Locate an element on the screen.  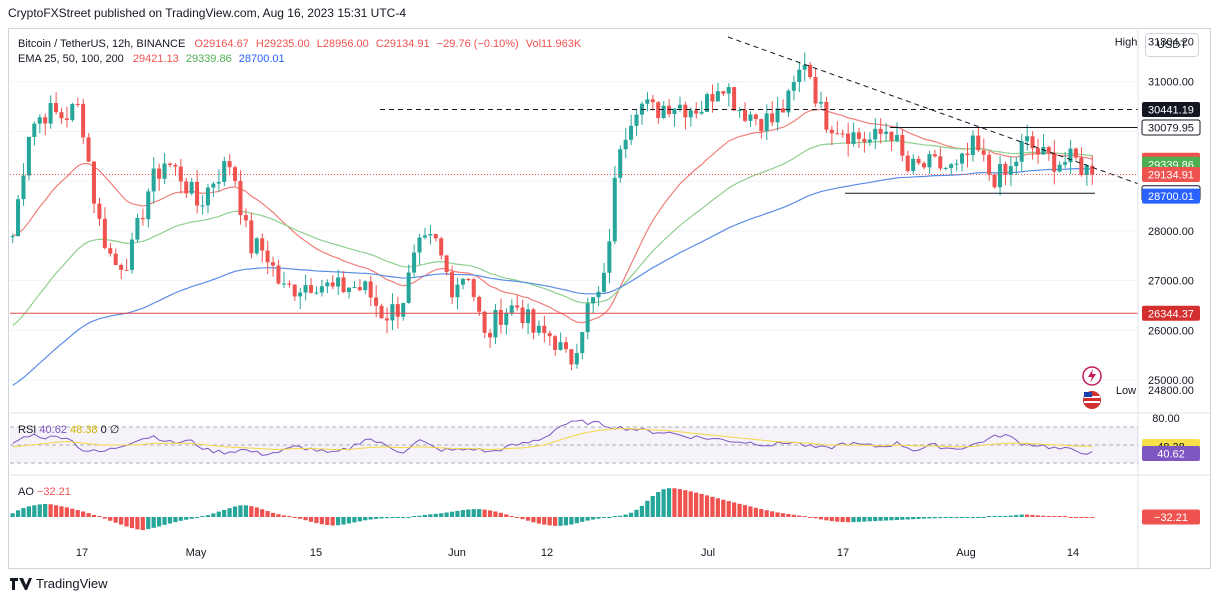
rsi-line is located at coordinates (552, 437).